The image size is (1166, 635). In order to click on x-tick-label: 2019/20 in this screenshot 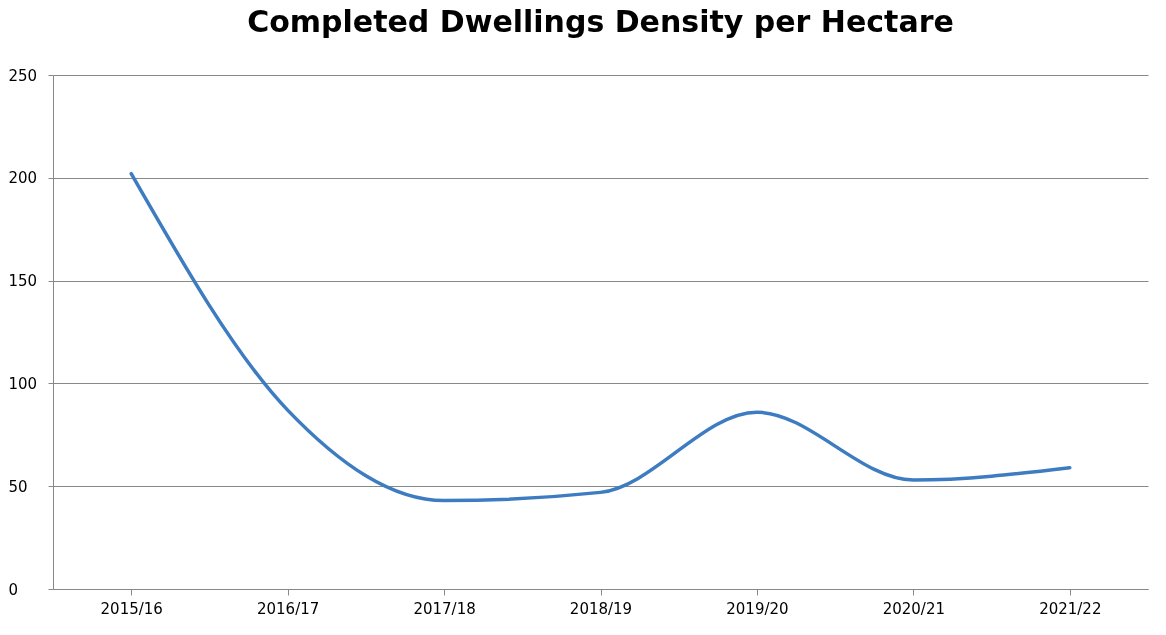, I will do `click(757, 608)`.